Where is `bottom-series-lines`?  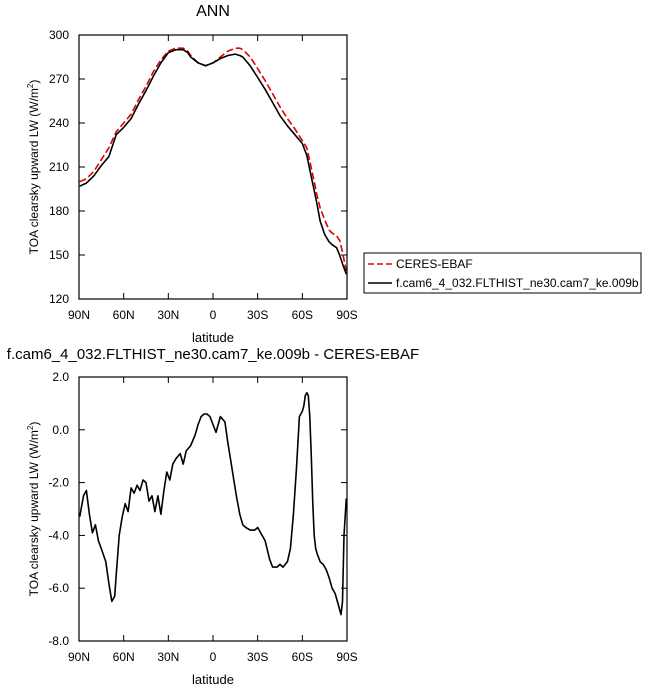
bottom-series-lines is located at coordinates (213, 503).